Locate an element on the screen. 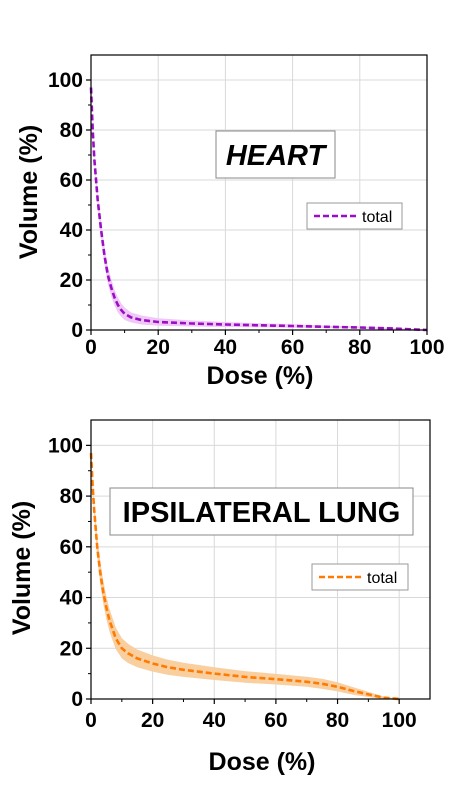 This screenshot has width=470, height=800. lung-title-box: IPSILATERAL LUNG is located at coordinates (261, 511).